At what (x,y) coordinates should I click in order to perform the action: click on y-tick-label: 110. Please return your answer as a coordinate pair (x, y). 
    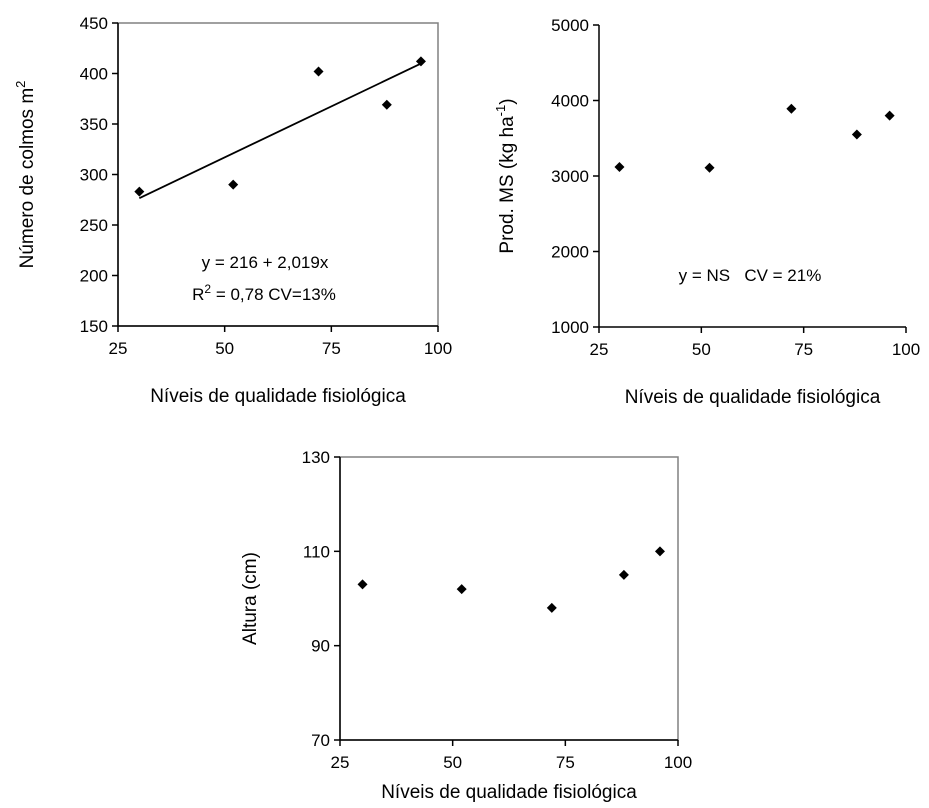
    Looking at the image, I should click on (316, 551).